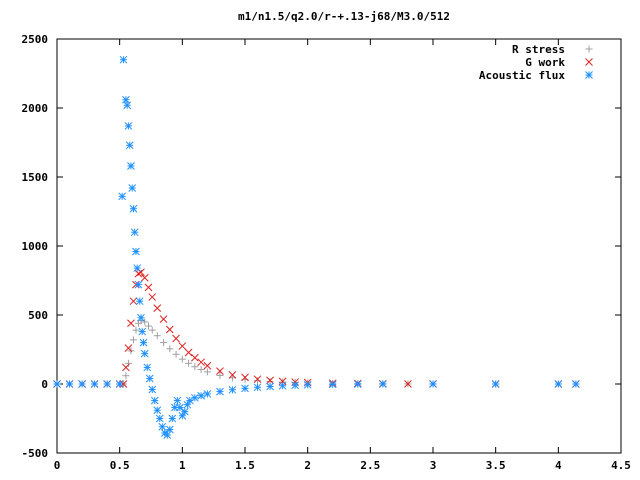 The image size is (640, 480). I want to click on x-tick-label: 0, so click(57, 465).